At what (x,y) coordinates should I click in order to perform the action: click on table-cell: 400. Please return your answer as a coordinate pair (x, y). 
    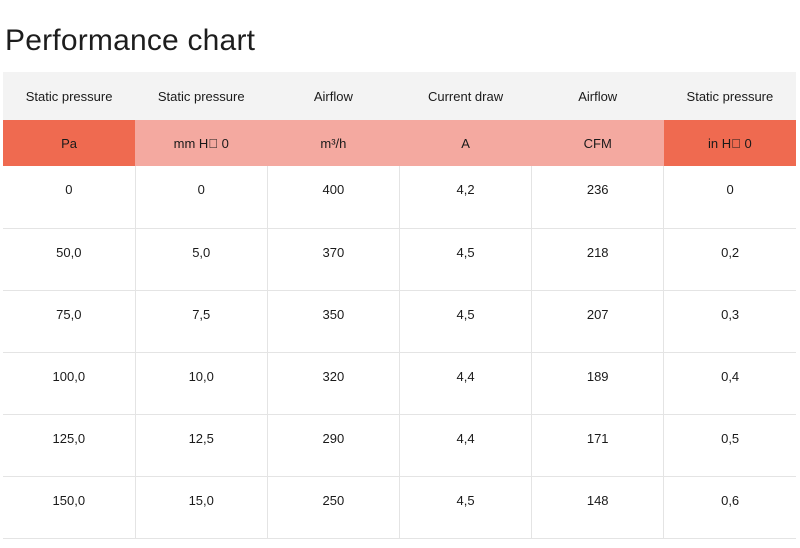
    Looking at the image, I should click on (333, 197).